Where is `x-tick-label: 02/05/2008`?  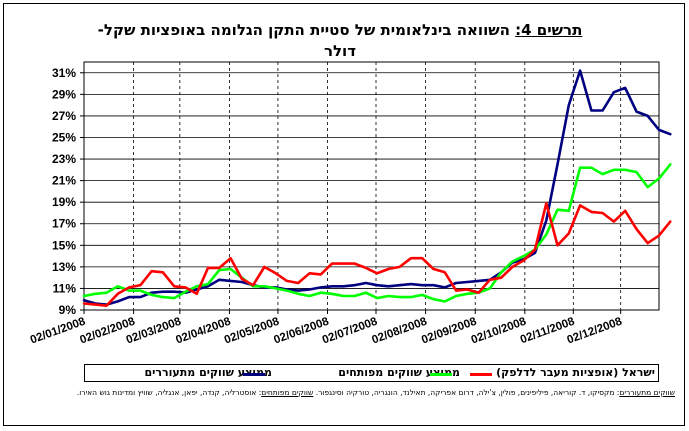
x-tick-label: 02/05/2008 is located at coordinates (252, 330).